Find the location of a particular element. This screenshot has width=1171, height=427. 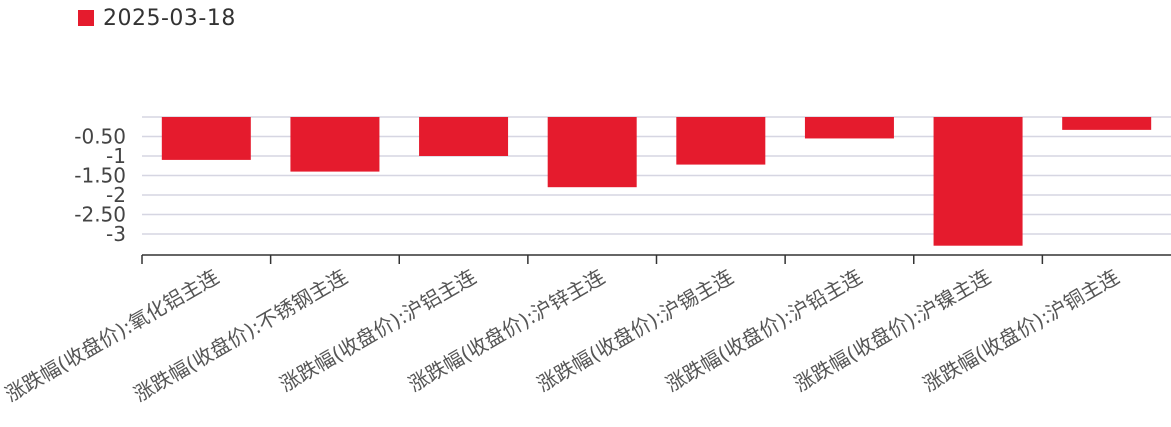

legend-label: 2025-03-18 is located at coordinates (169, 18).